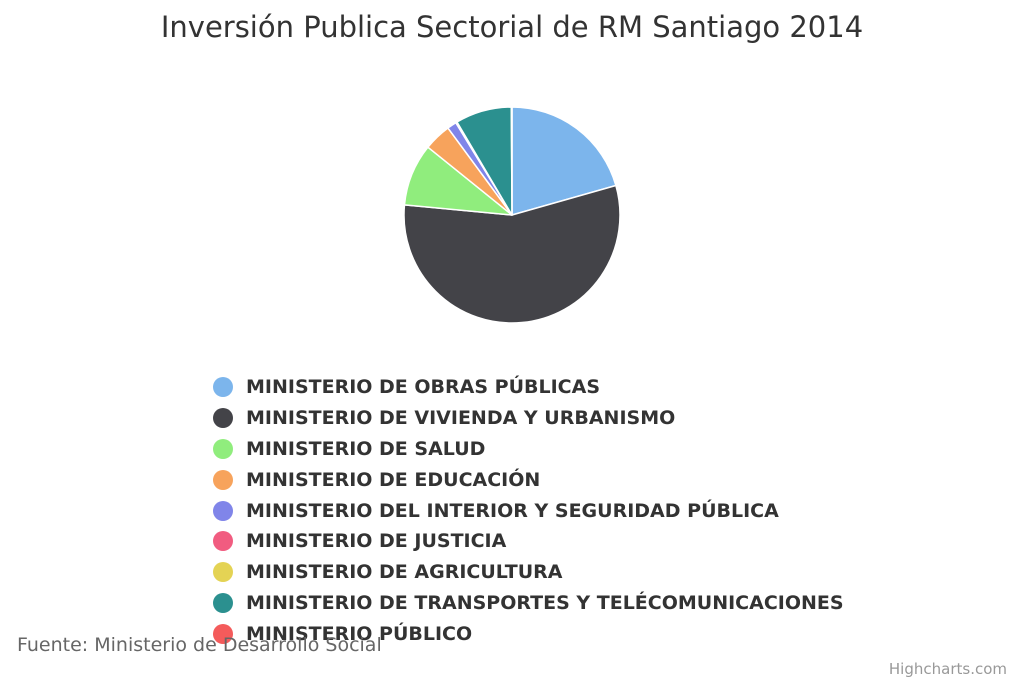 The image size is (1024, 683). Describe the element at coordinates (359, 633) in the screenshot. I see `legend-label: MINISTERIO PÚBLICO` at that location.